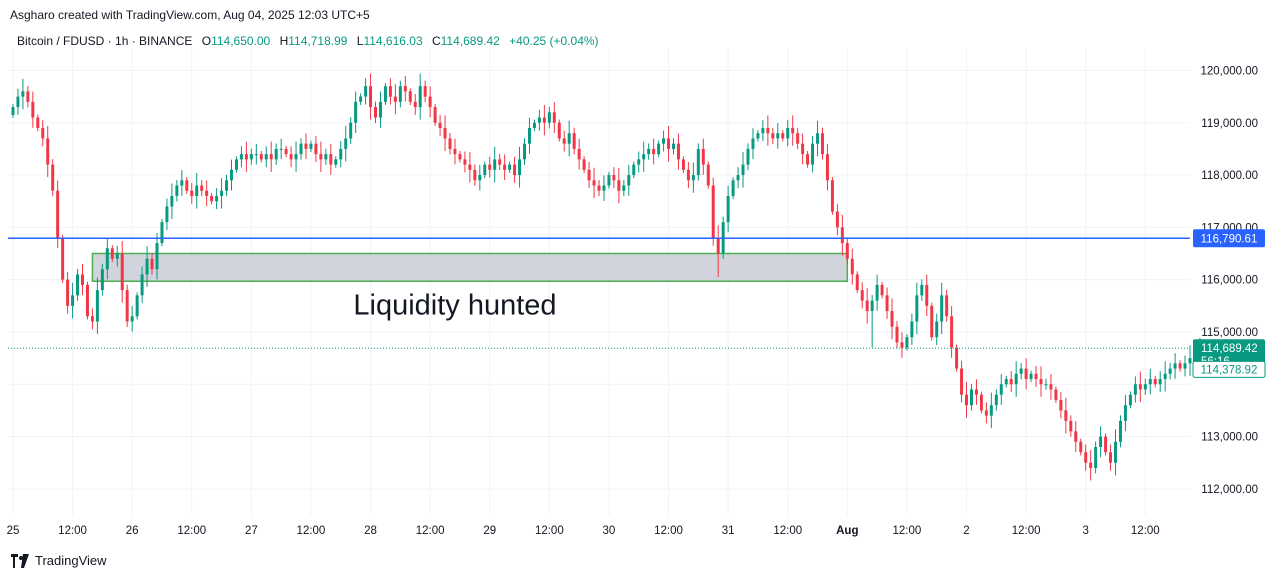 Image resolution: width=1280 pixels, height=580 pixels. I want to click on open-key: O, so click(206, 41).